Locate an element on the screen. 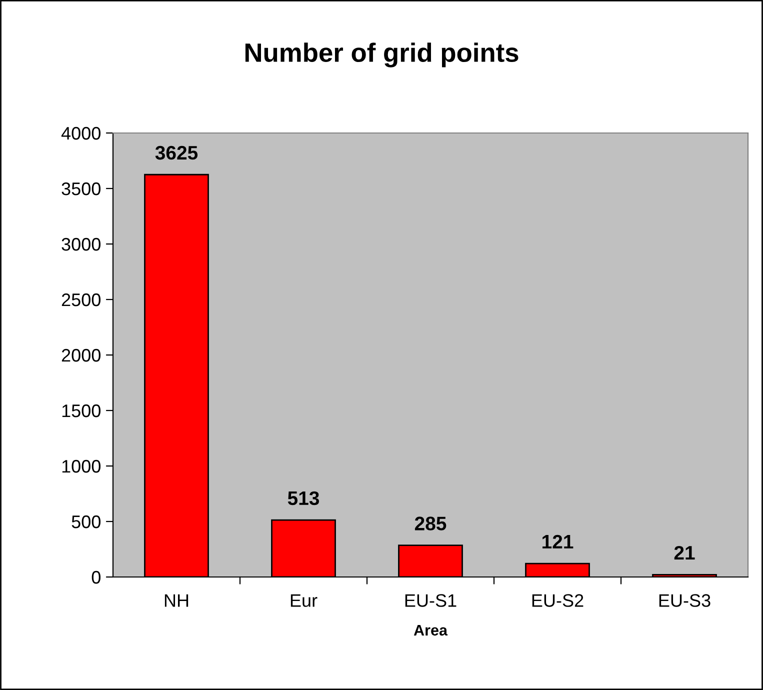 The height and width of the screenshot is (690, 763). y-tick-label: 3500 is located at coordinates (81, 189).